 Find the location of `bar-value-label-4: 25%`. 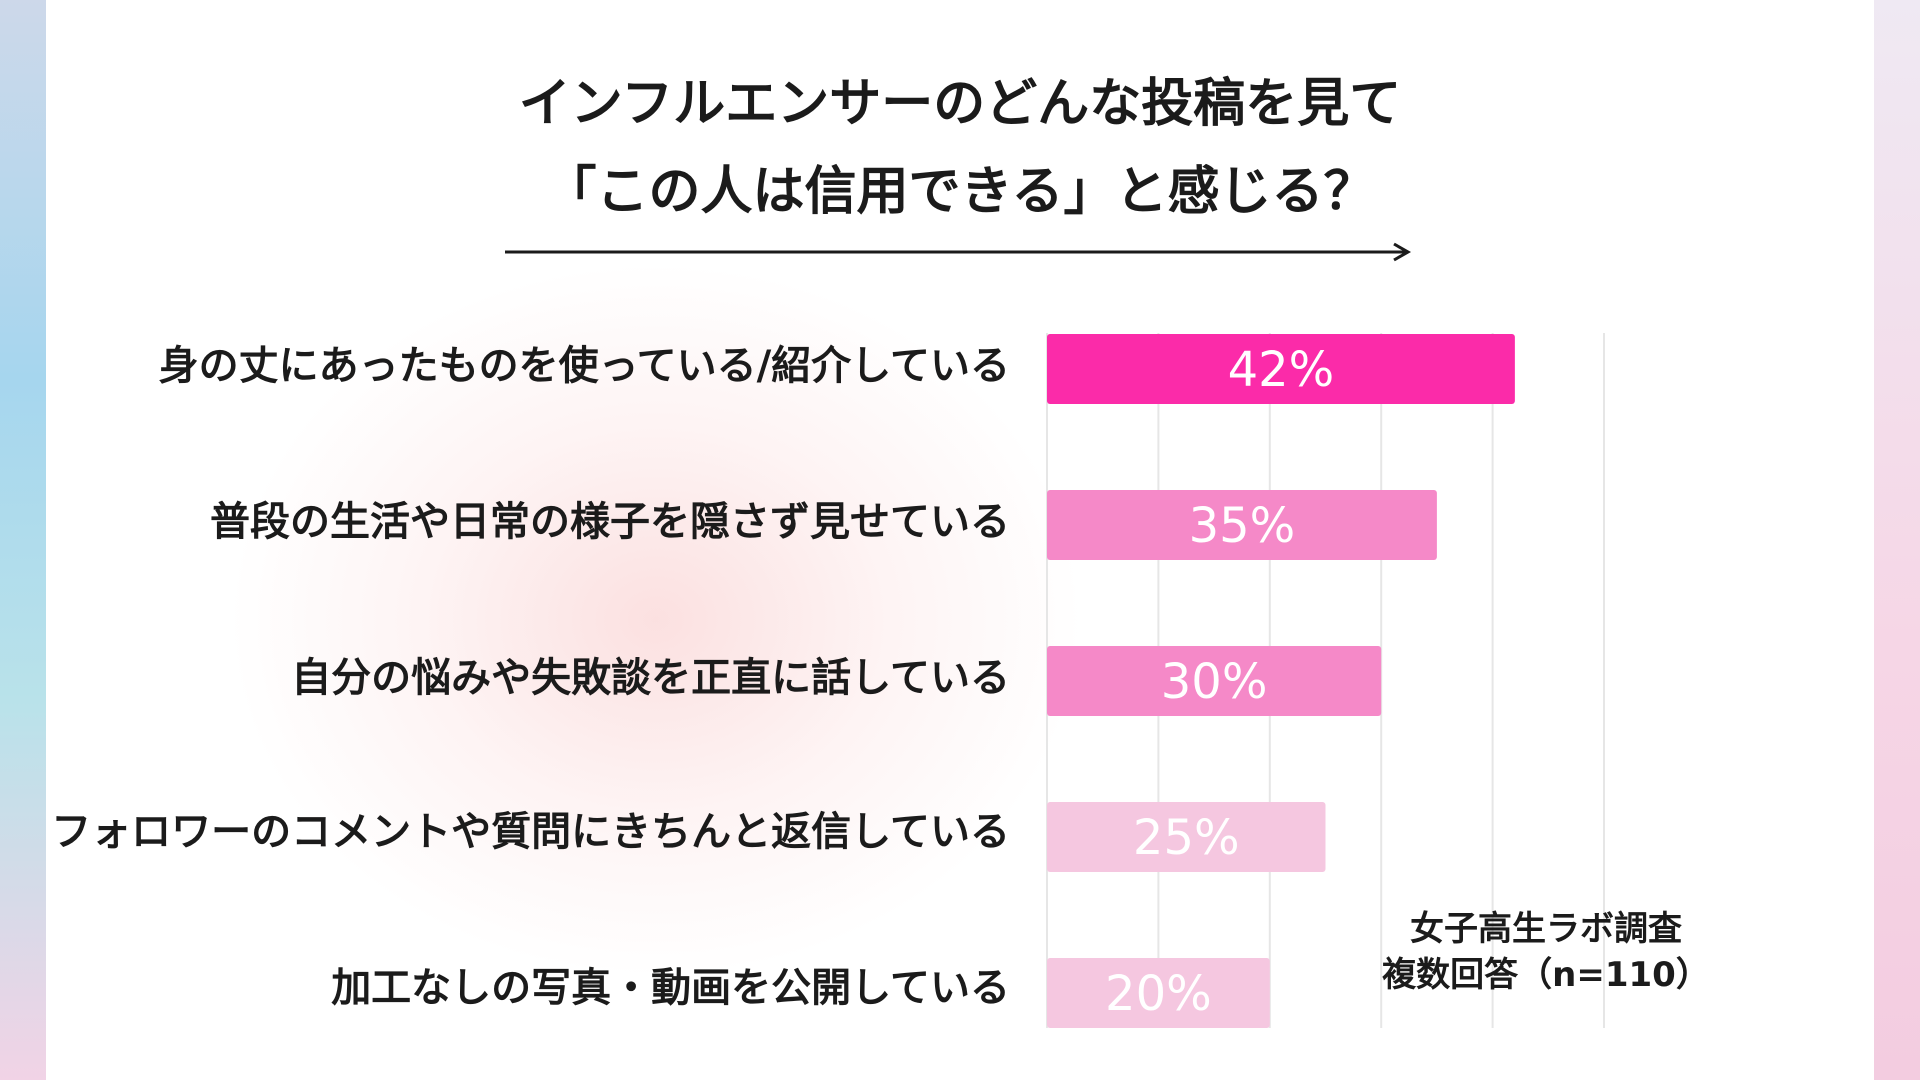

bar-value-label-4: 25% is located at coordinates (1186, 838).